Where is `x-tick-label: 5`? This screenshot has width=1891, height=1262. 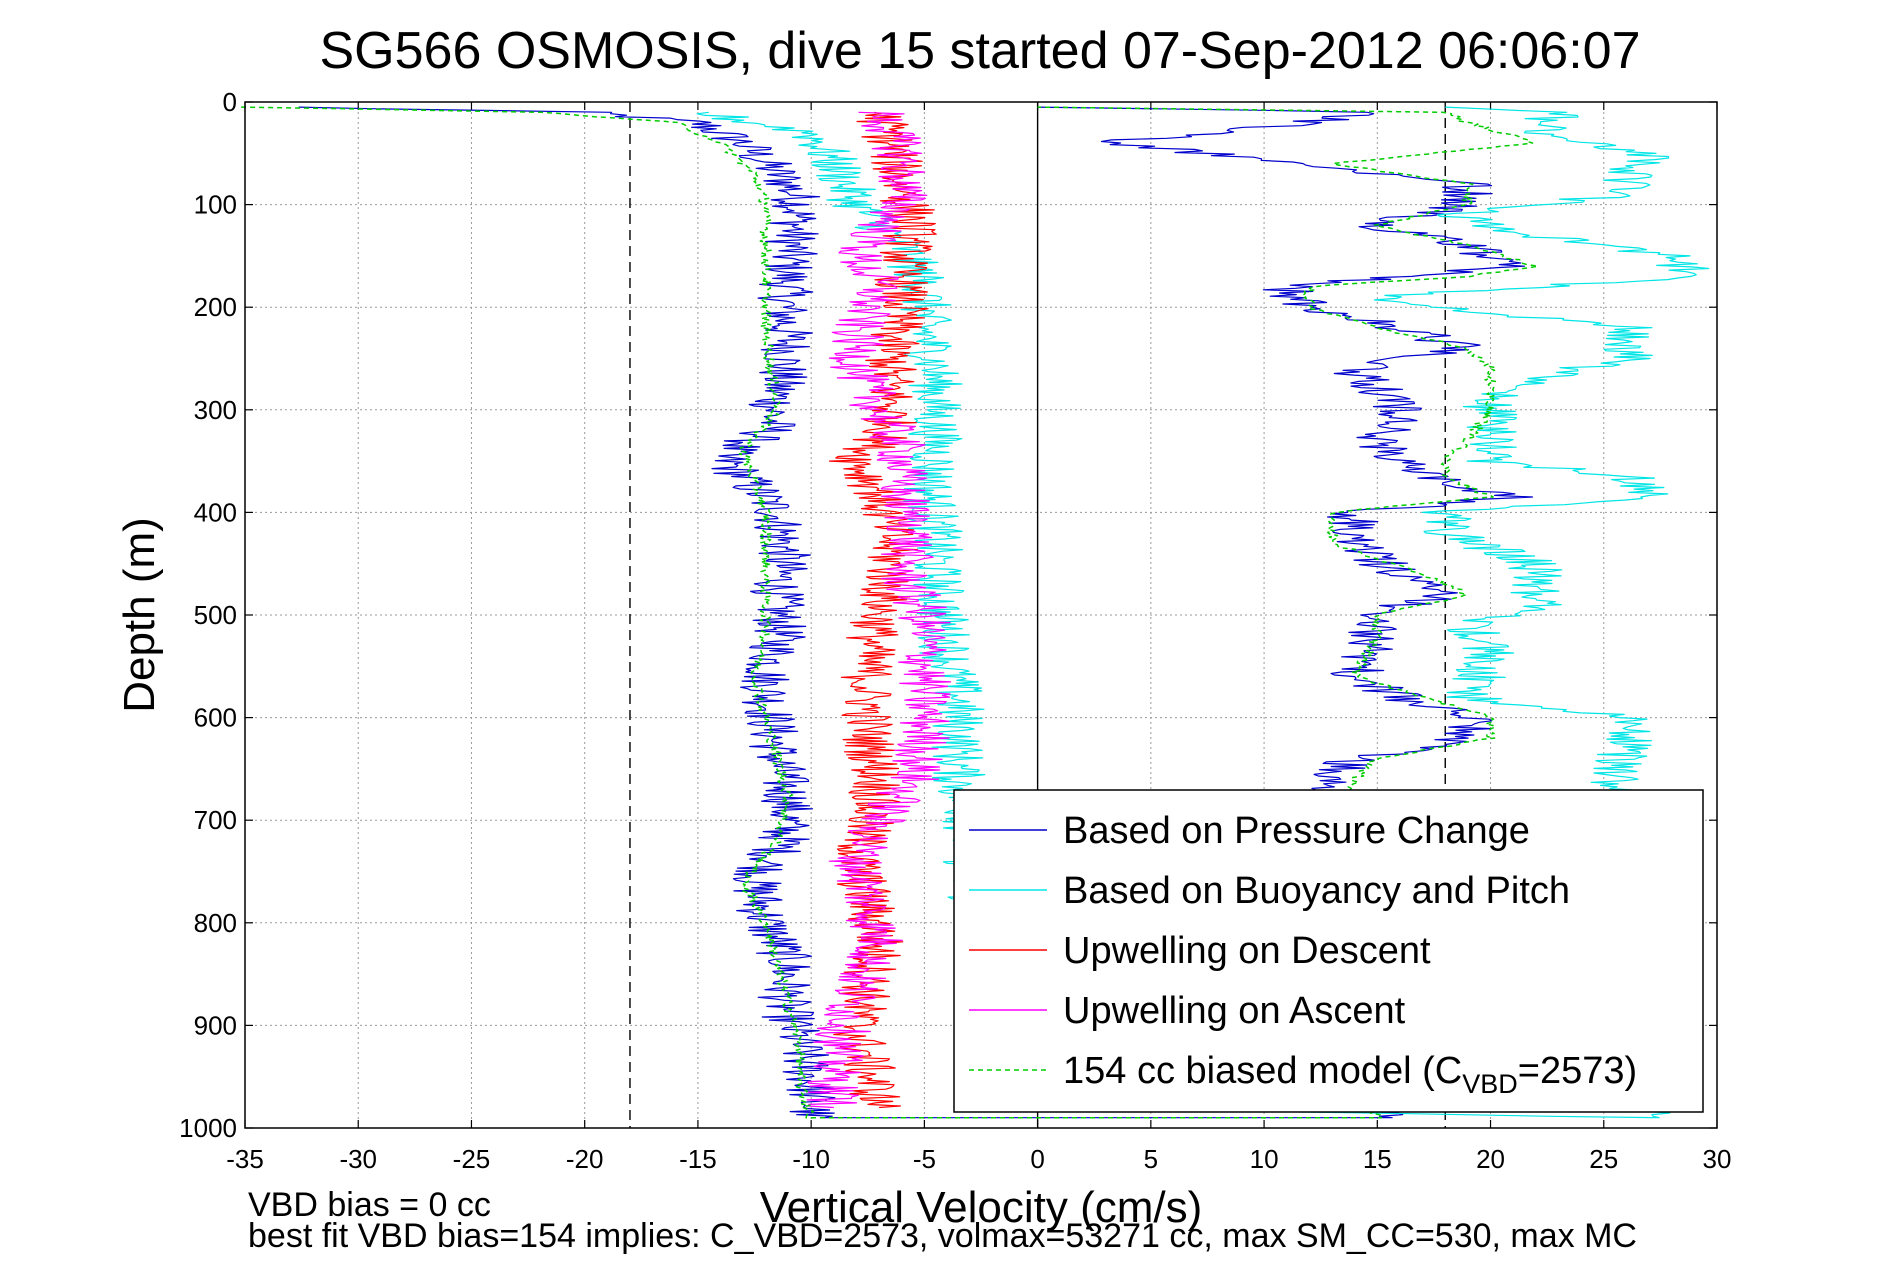
x-tick-label: 5 is located at coordinates (1151, 1159).